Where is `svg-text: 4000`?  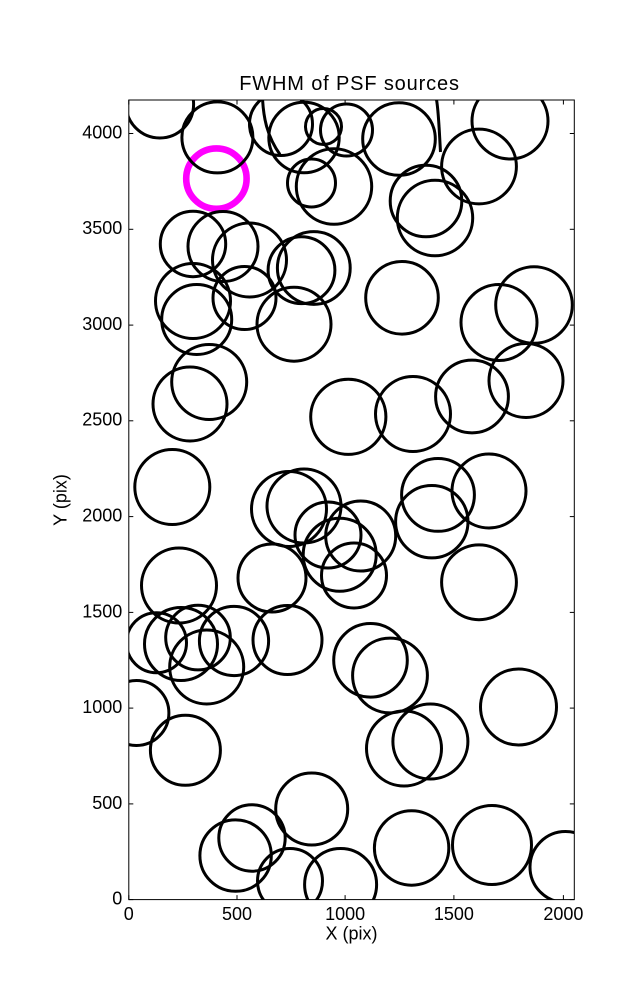 svg-text: 4000 is located at coordinates (102, 132).